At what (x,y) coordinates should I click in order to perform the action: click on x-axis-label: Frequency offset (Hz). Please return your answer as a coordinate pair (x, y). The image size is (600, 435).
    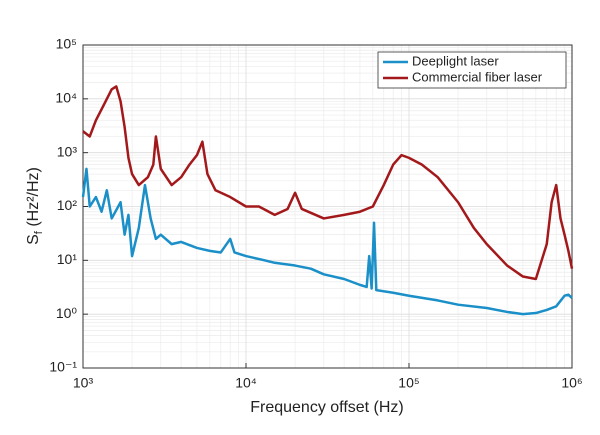
    Looking at the image, I should click on (327, 407).